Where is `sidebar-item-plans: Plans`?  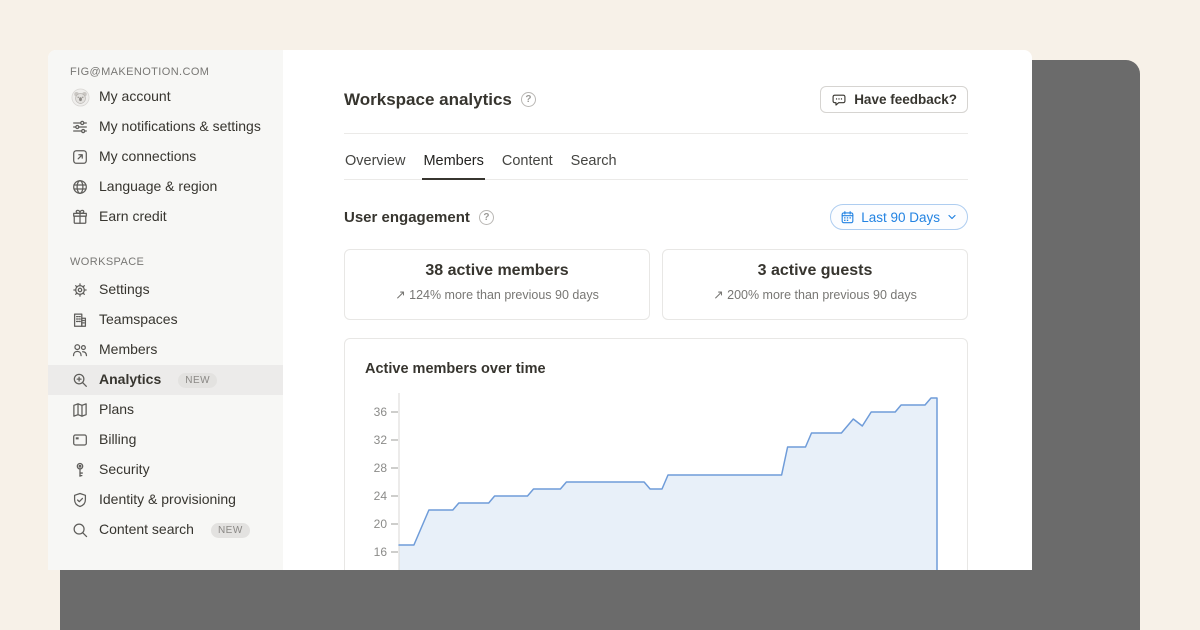 sidebar-item-plans: Plans is located at coordinates (165, 410).